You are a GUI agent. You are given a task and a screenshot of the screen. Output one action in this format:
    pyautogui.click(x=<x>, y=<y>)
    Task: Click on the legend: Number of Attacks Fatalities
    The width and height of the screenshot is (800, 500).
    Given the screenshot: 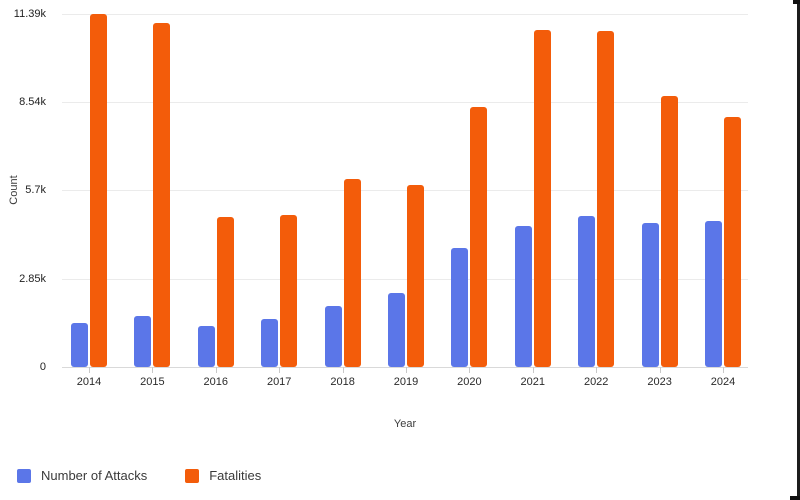 What is the action you would take?
    pyautogui.click(x=139, y=475)
    